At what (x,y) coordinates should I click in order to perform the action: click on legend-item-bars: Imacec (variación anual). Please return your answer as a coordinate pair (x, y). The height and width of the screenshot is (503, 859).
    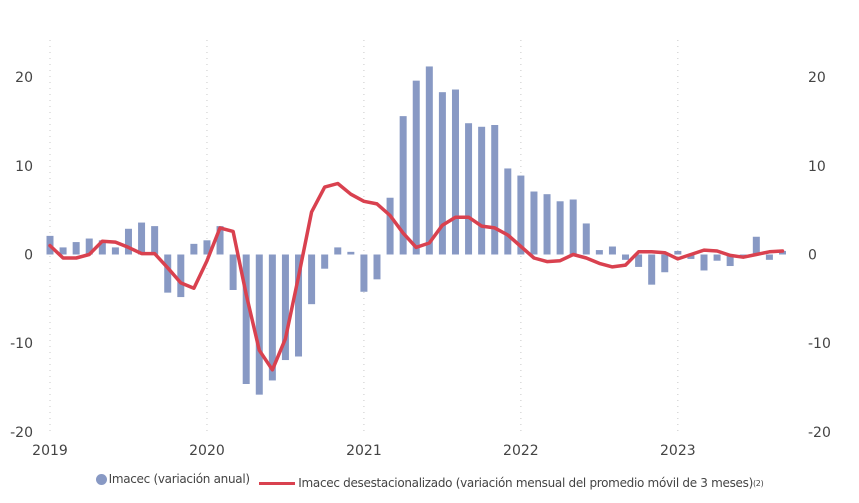
    Looking at the image, I should click on (172, 479).